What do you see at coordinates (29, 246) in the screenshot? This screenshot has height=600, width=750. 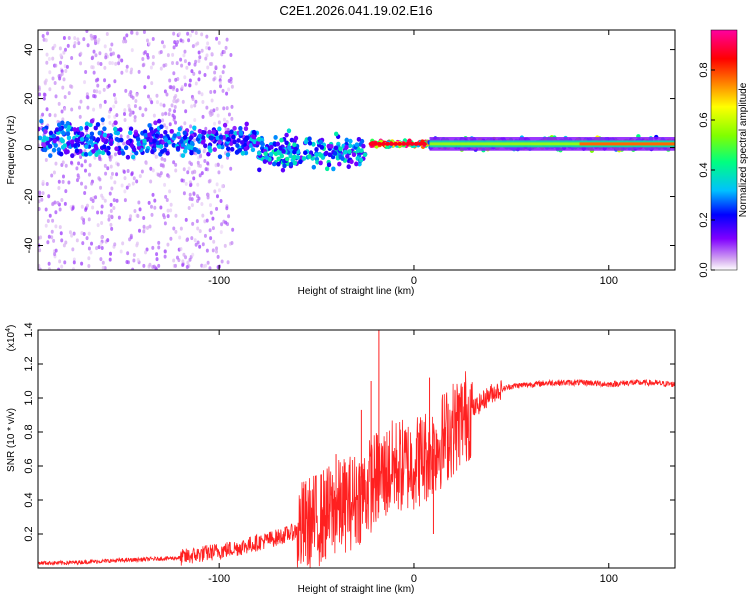 I see `spectrogram-y-tick-label: -40` at bounding box center [29, 246].